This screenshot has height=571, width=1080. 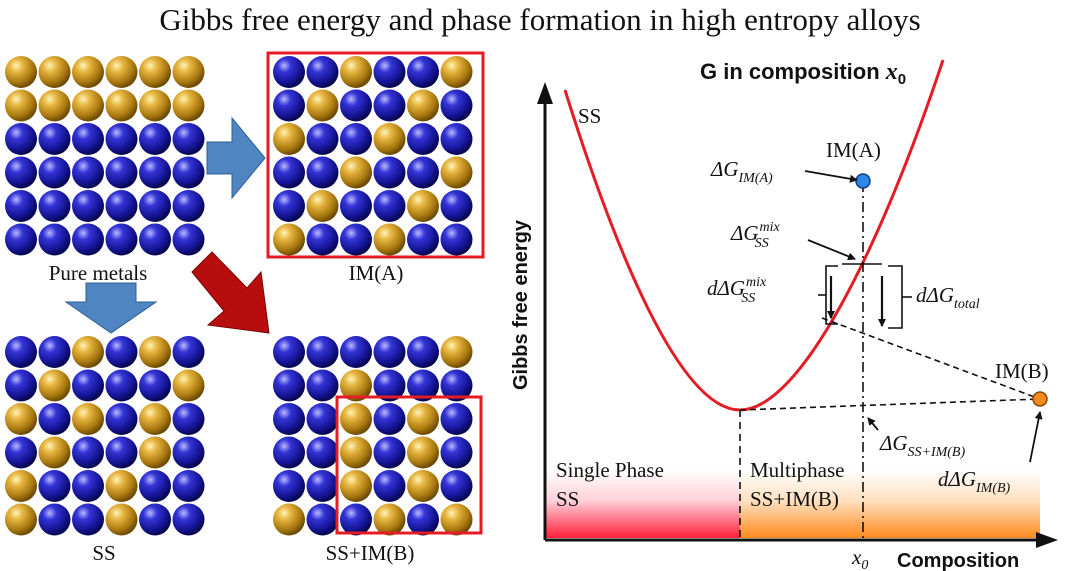 I want to click on region-single-line1: Single Phase, so click(x=610, y=470).